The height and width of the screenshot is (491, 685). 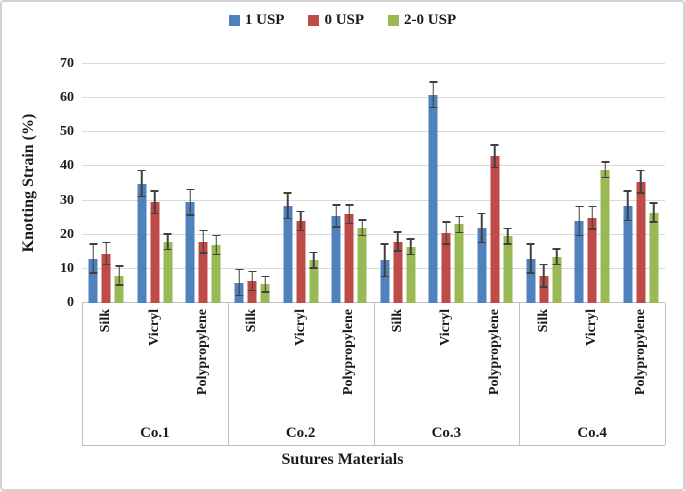 What do you see at coordinates (373, 302) in the screenshot?
I see `x-axis-line` at bounding box center [373, 302].